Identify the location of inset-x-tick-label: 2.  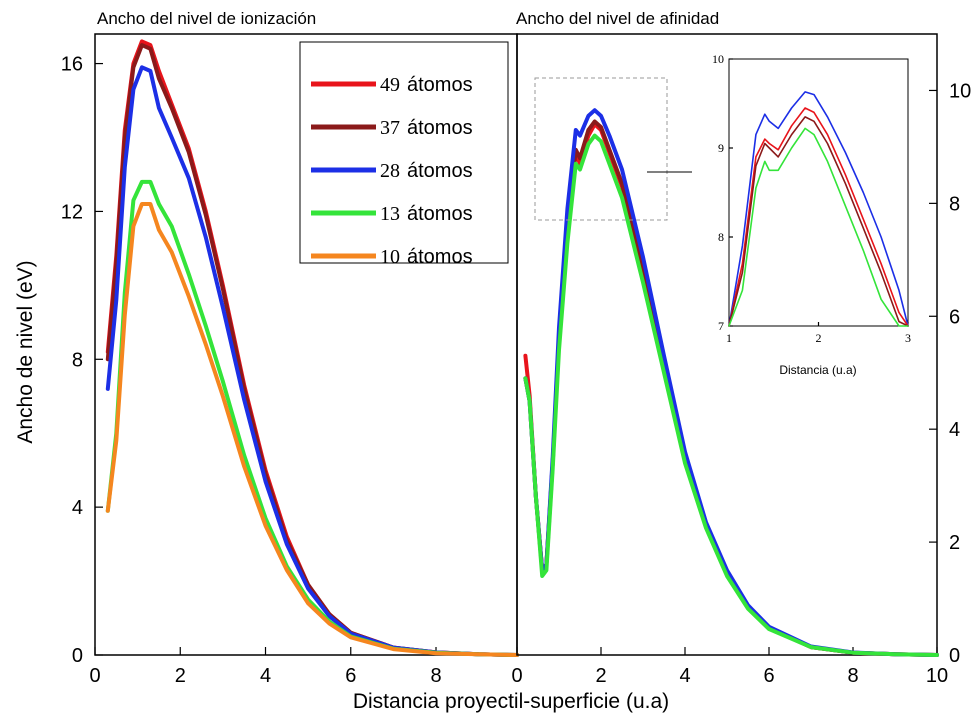
(819, 338).